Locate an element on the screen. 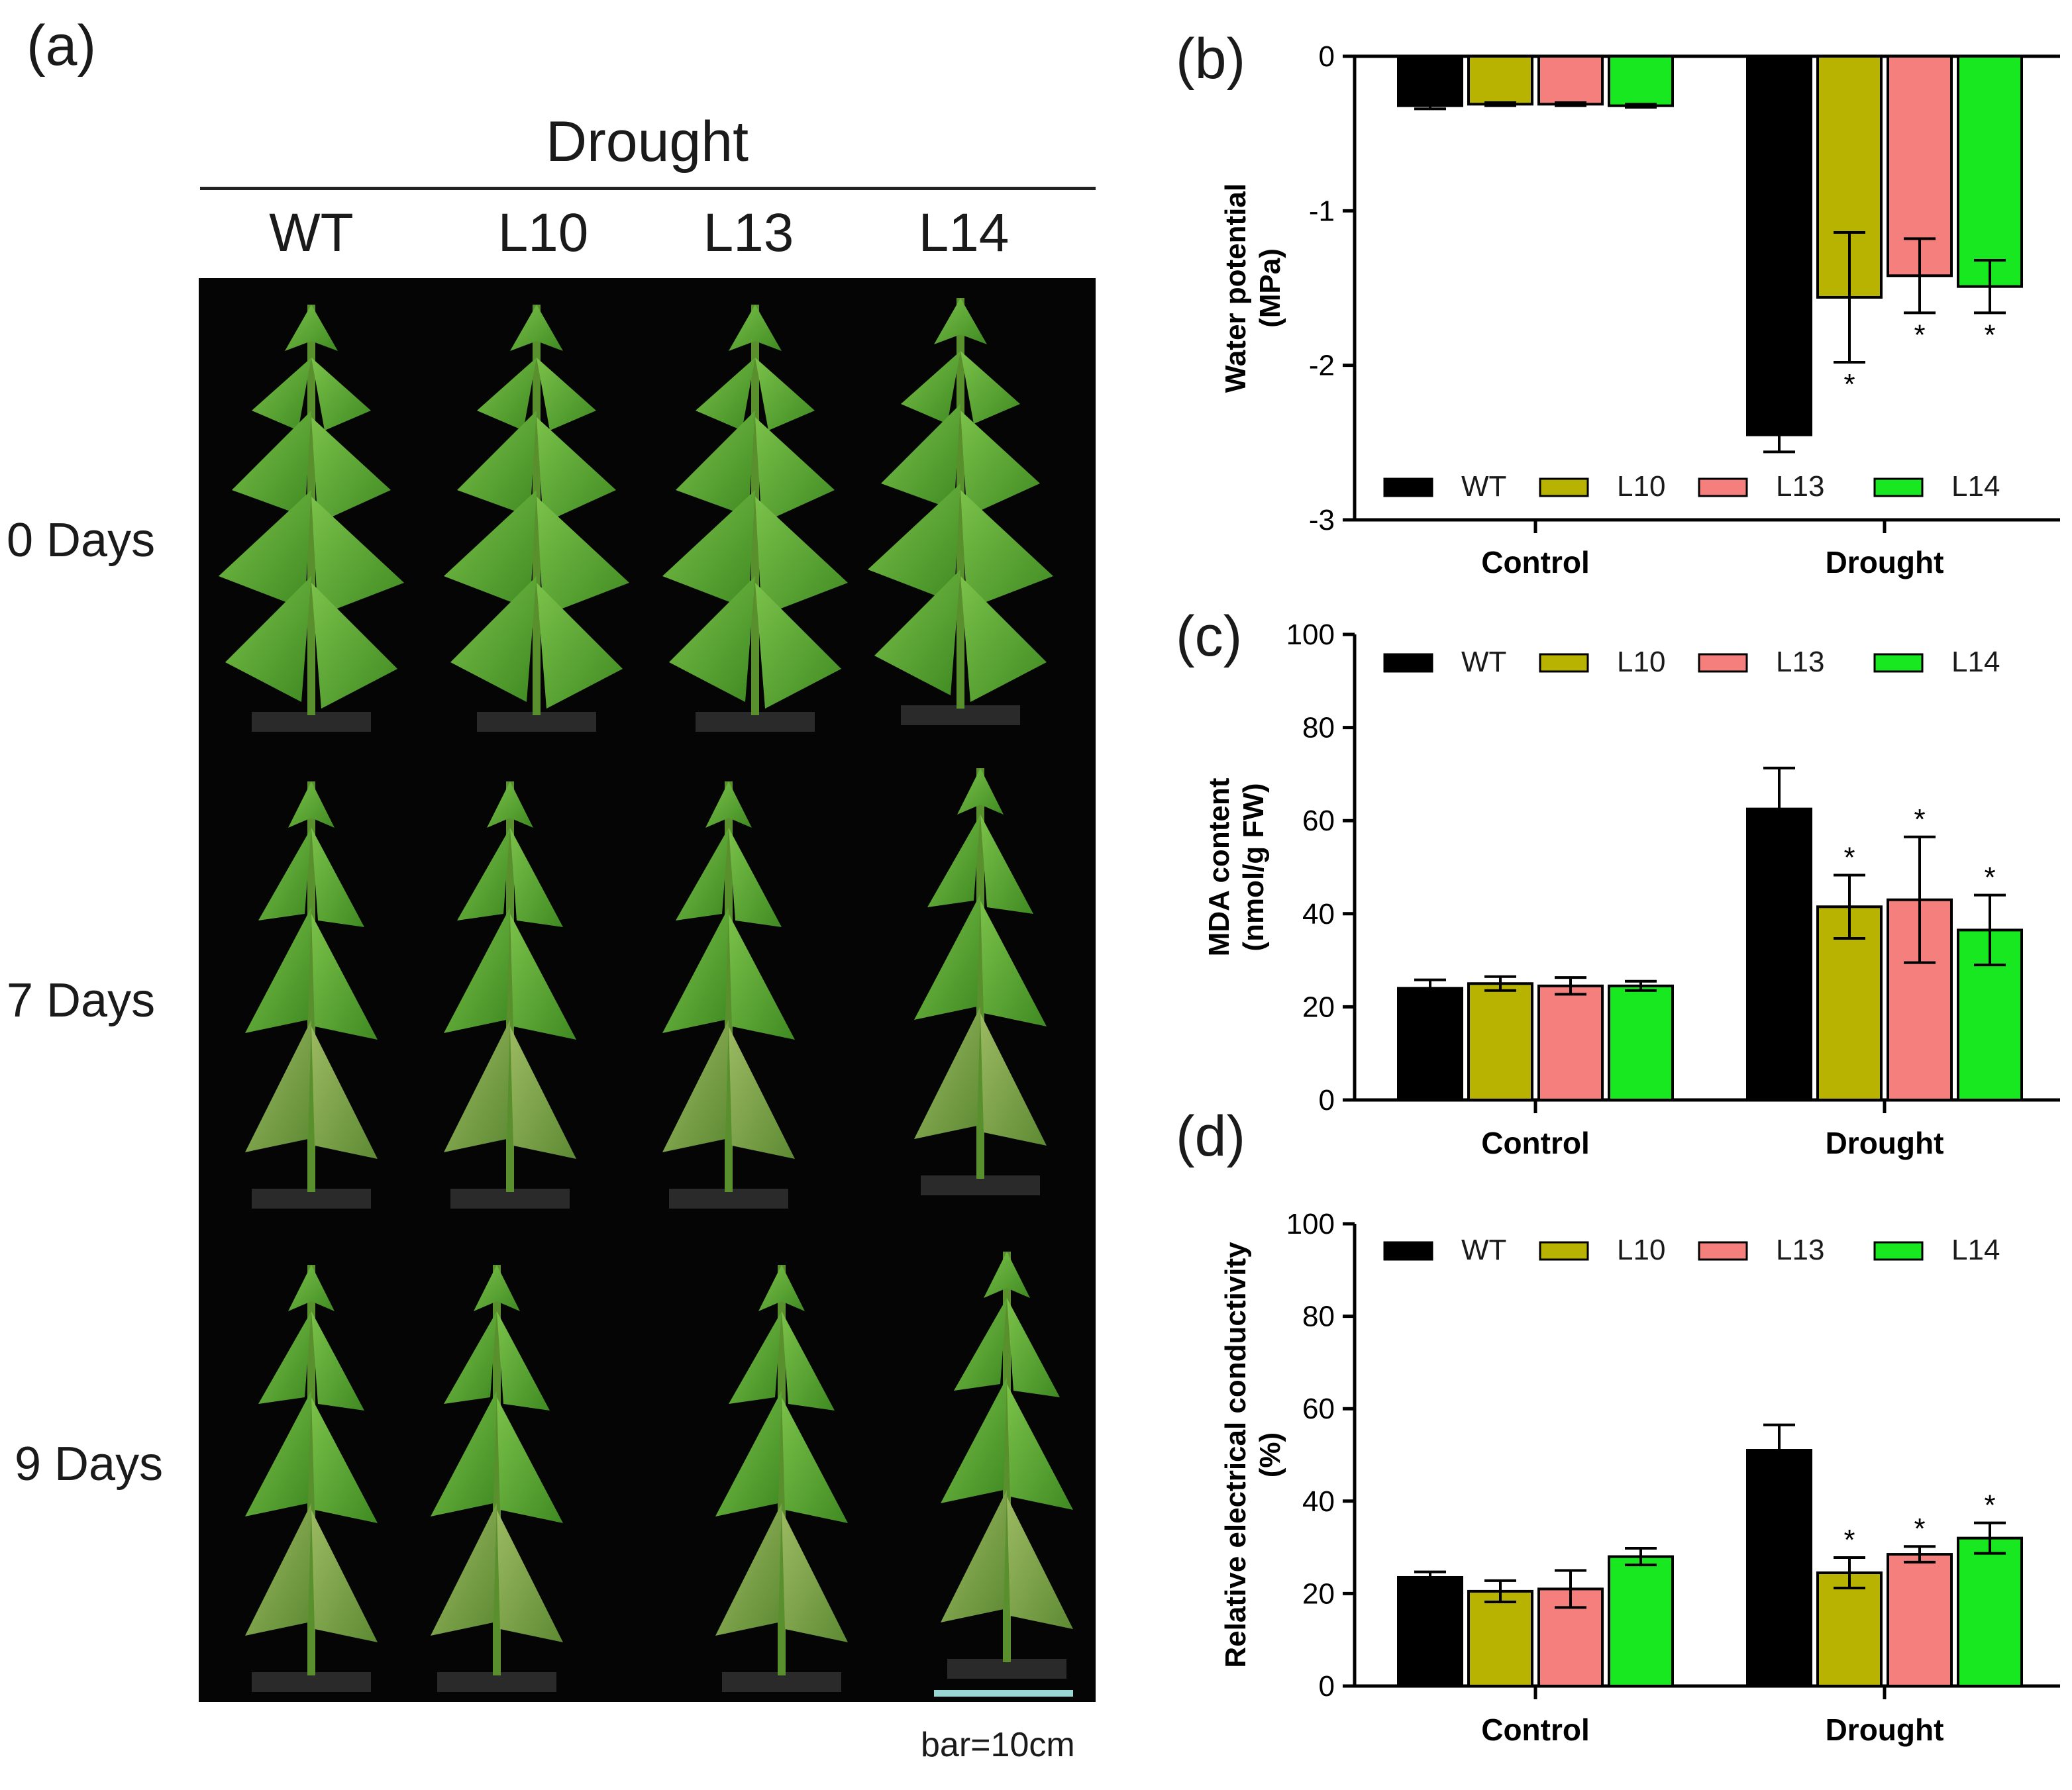  legend-label-b-l14: L14 is located at coordinates (1976, 486).